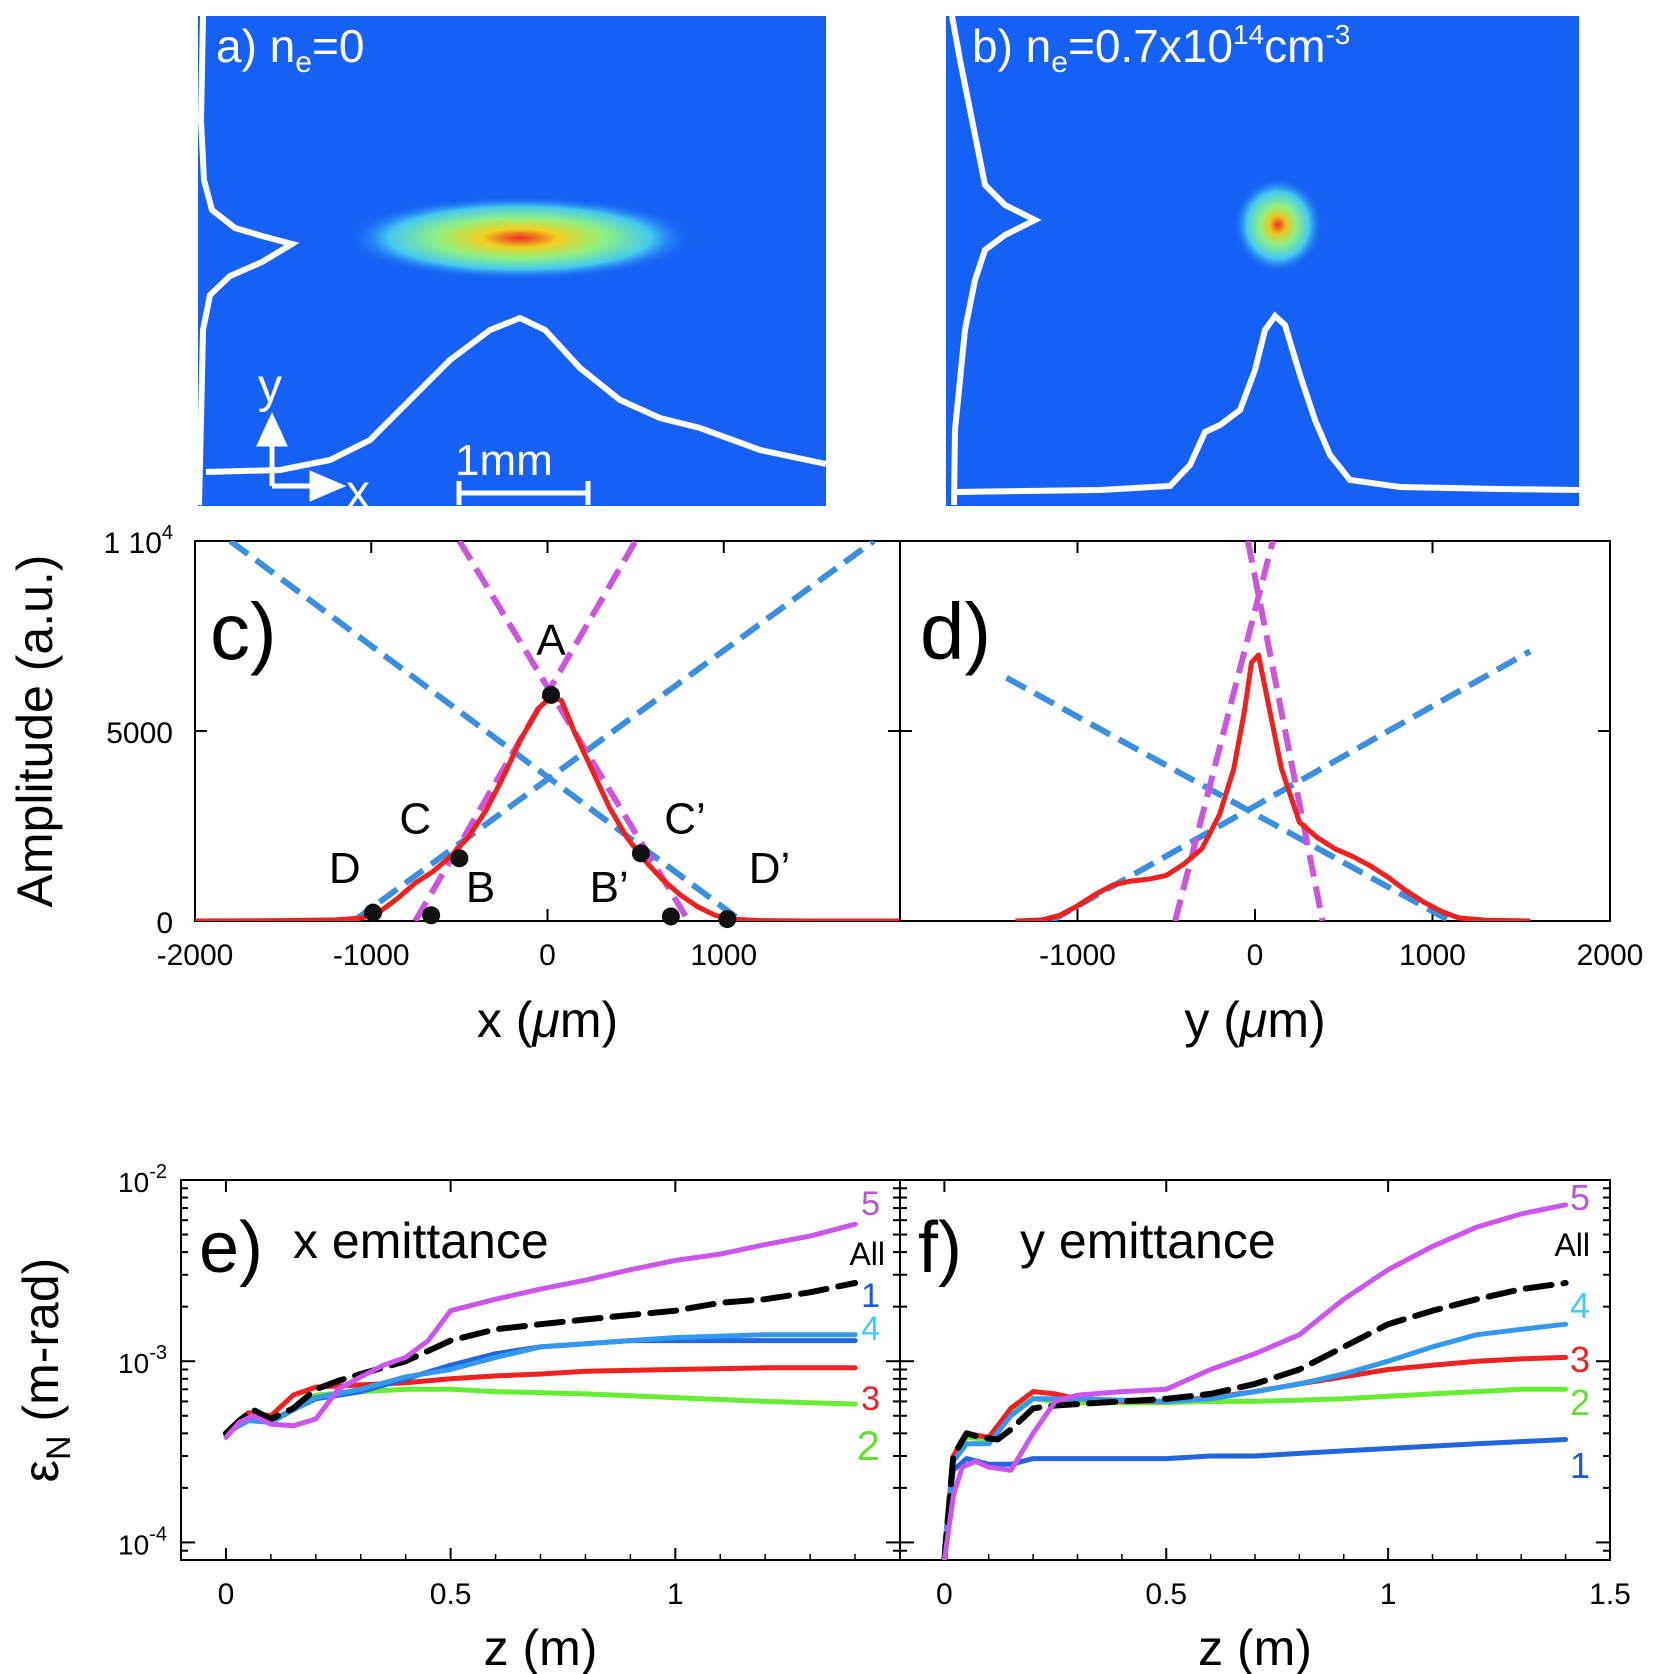 The width and height of the screenshot is (1659, 1674). Describe the element at coordinates (158, 1353) in the screenshot. I see `y-tick-label-exp: -3` at that location.